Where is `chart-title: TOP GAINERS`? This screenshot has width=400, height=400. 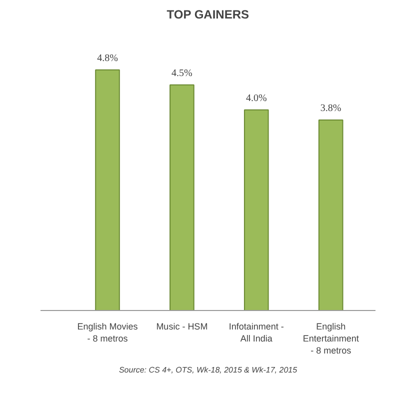
chart-title: TOP GAINERS is located at coordinates (208, 15).